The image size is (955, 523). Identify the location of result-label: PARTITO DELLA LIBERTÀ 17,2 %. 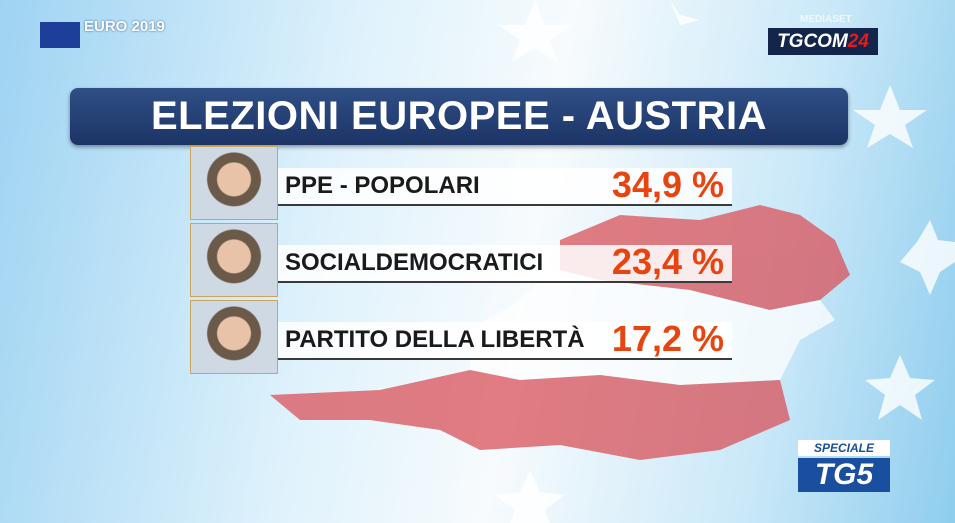
(505, 339).